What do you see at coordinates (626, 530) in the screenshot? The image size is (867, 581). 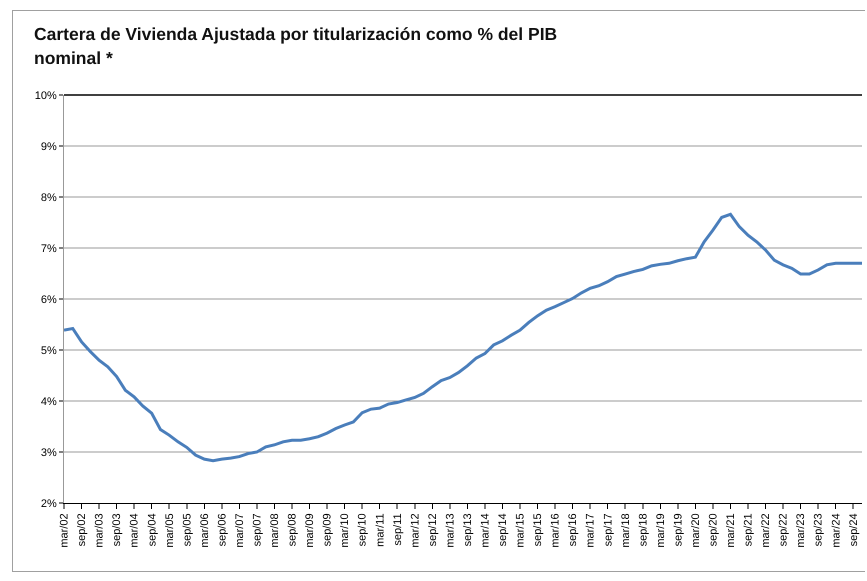 I see `x-tick-label: mar/18` at bounding box center [626, 530].